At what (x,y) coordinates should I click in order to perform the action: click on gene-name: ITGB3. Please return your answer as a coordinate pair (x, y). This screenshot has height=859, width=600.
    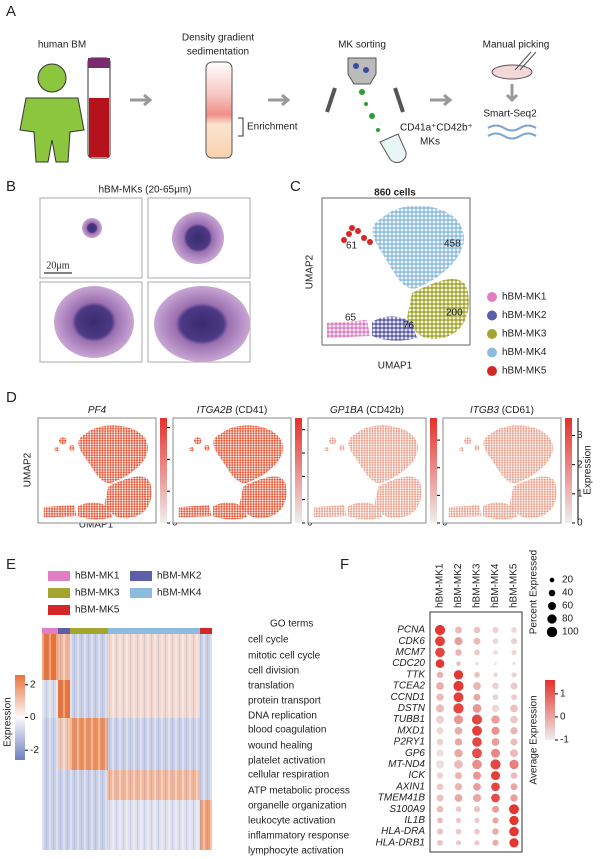
    Looking at the image, I should click on (484, 410).